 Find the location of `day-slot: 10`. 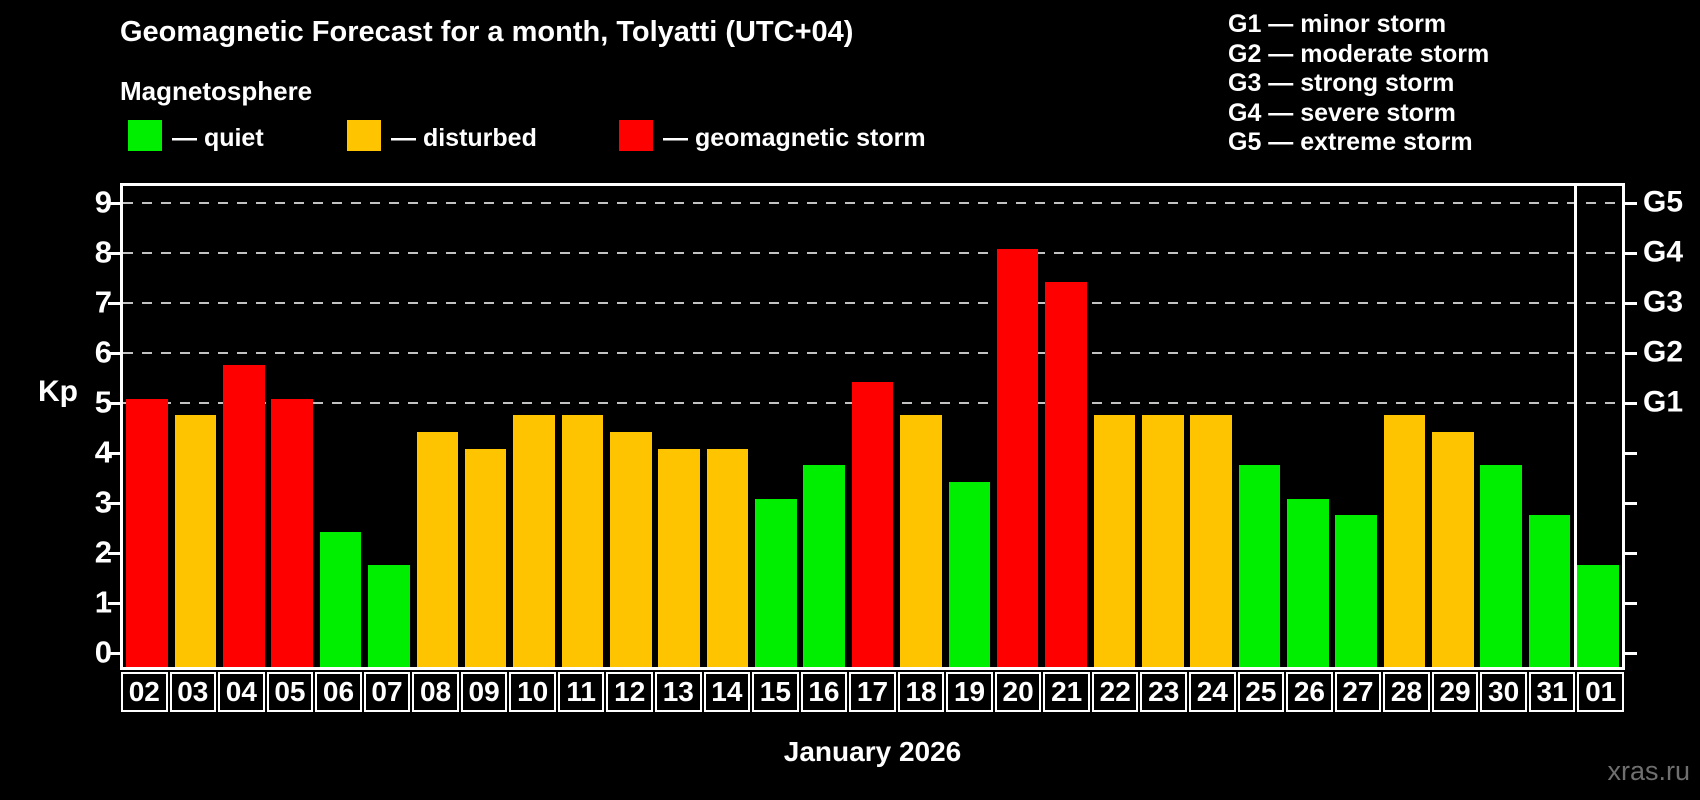

day-slot: 10 is located at coordinates (532, 692).